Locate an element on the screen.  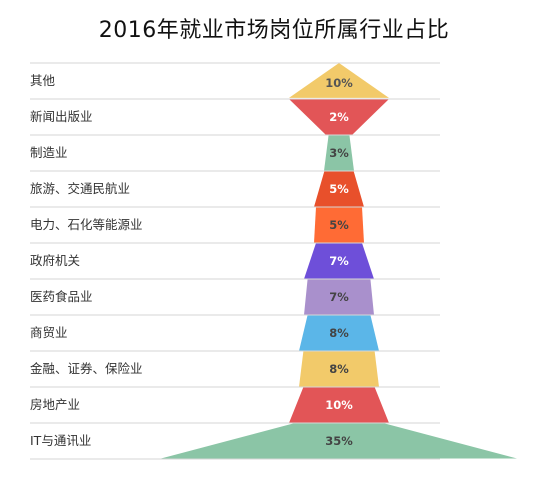
category-label: 房地产业 is located at coordinates (55, 404).